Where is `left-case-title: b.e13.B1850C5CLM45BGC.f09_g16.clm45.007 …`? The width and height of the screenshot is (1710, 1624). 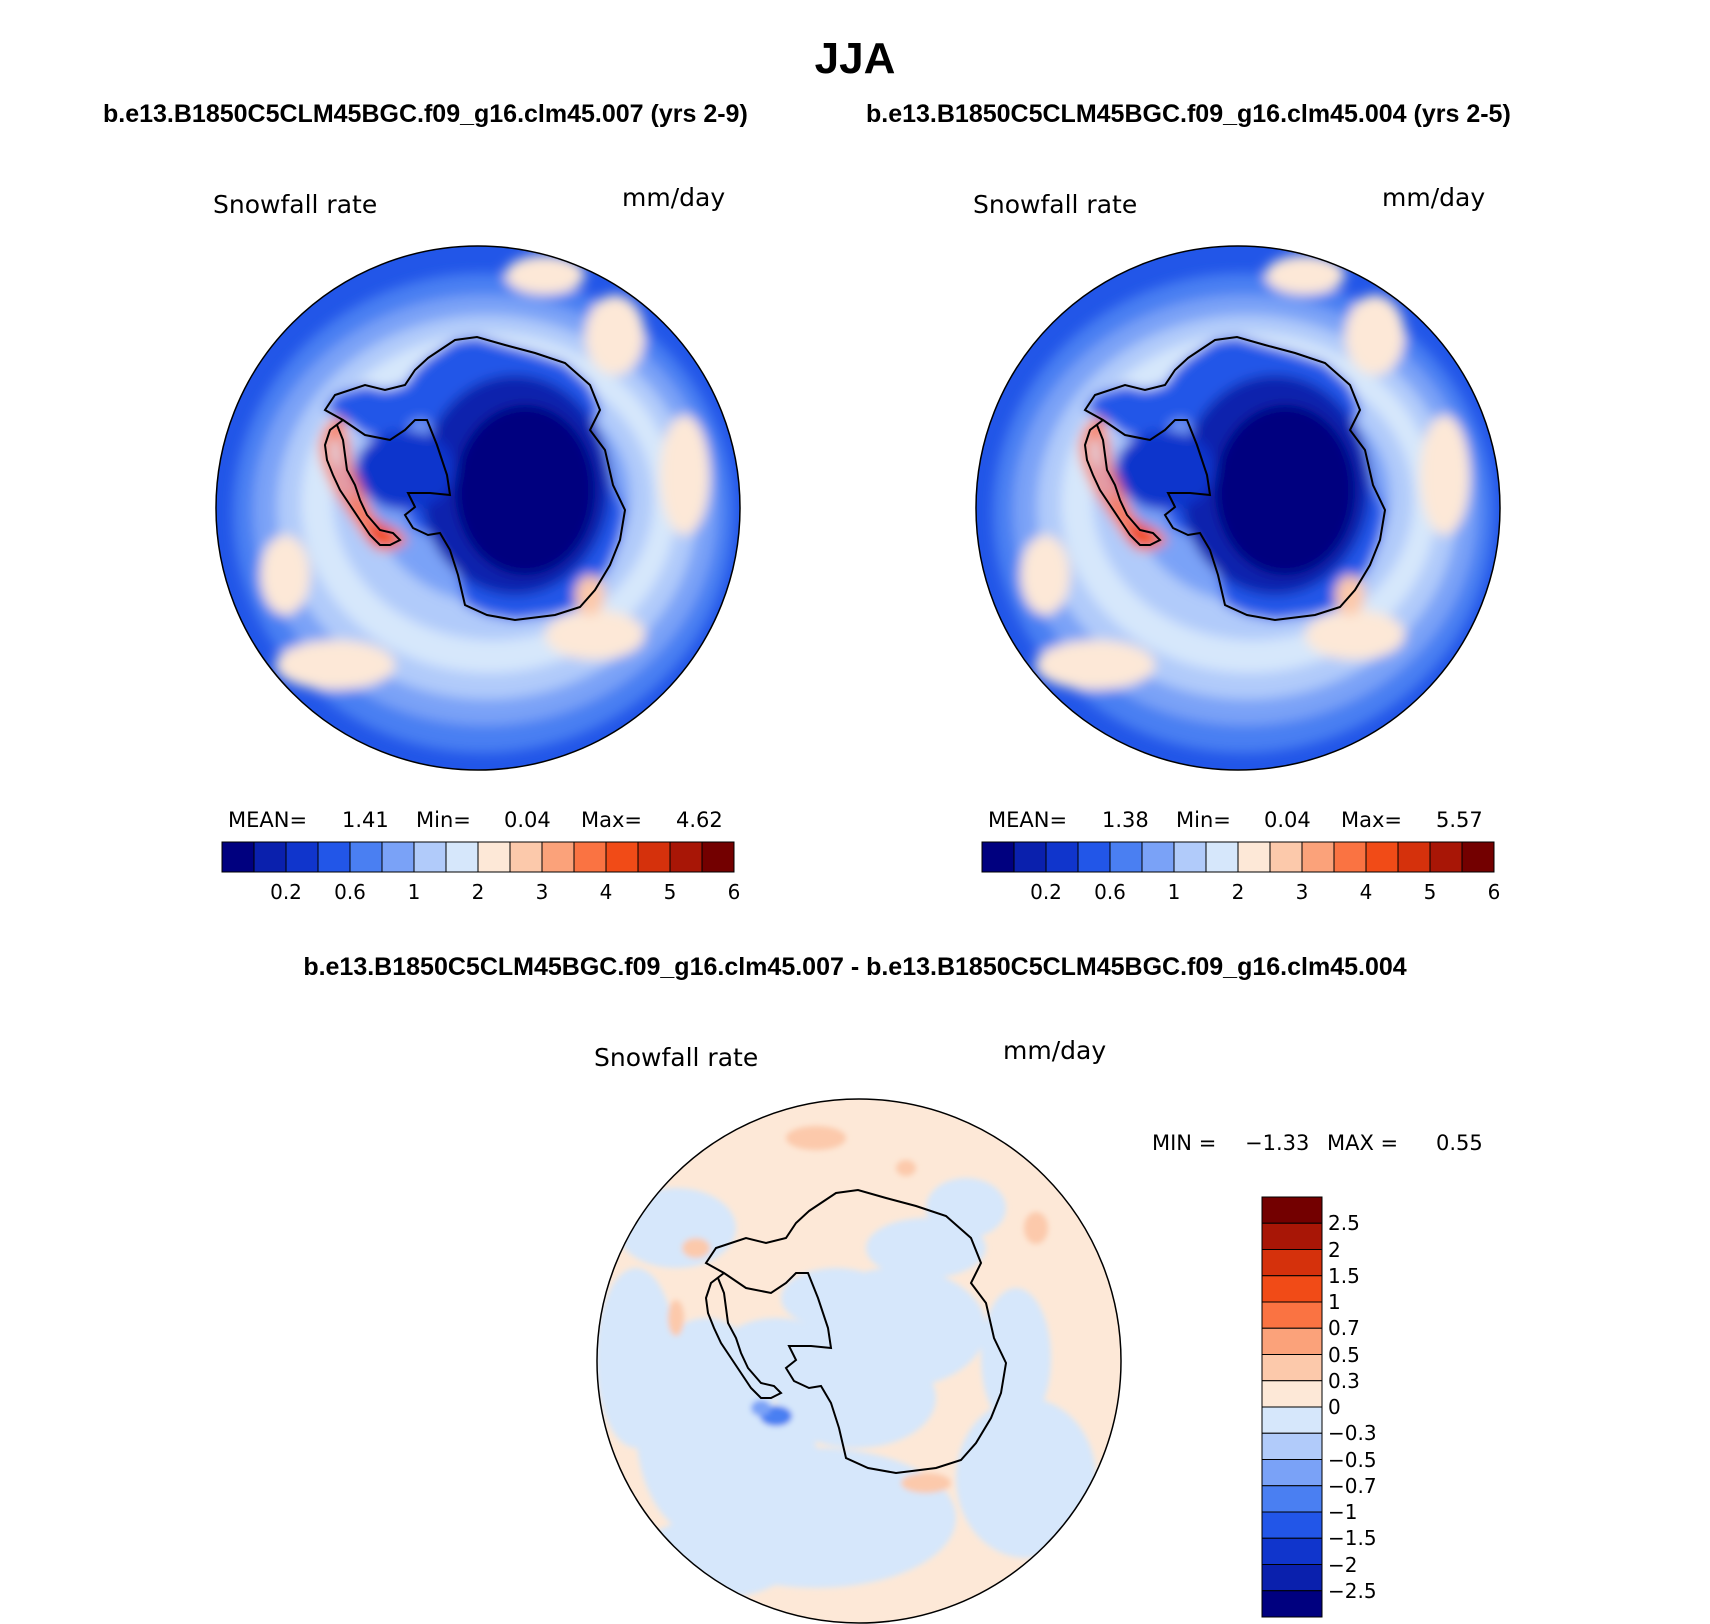 left-case-title: b.e13.B1850C5CLM45BGC.f09_g16.clm45.007 … is located at coordinates (425, 114).